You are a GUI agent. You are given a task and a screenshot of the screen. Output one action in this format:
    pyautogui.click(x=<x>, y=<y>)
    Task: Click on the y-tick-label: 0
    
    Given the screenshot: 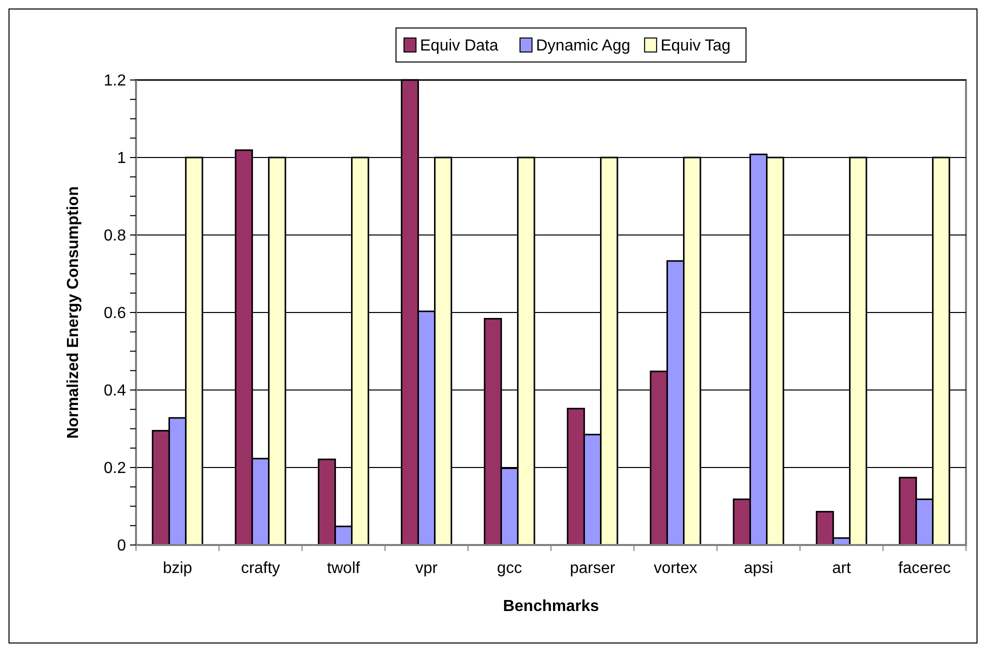 What is the action you would take?
    pyautogui.click(x=121, y=546)
    